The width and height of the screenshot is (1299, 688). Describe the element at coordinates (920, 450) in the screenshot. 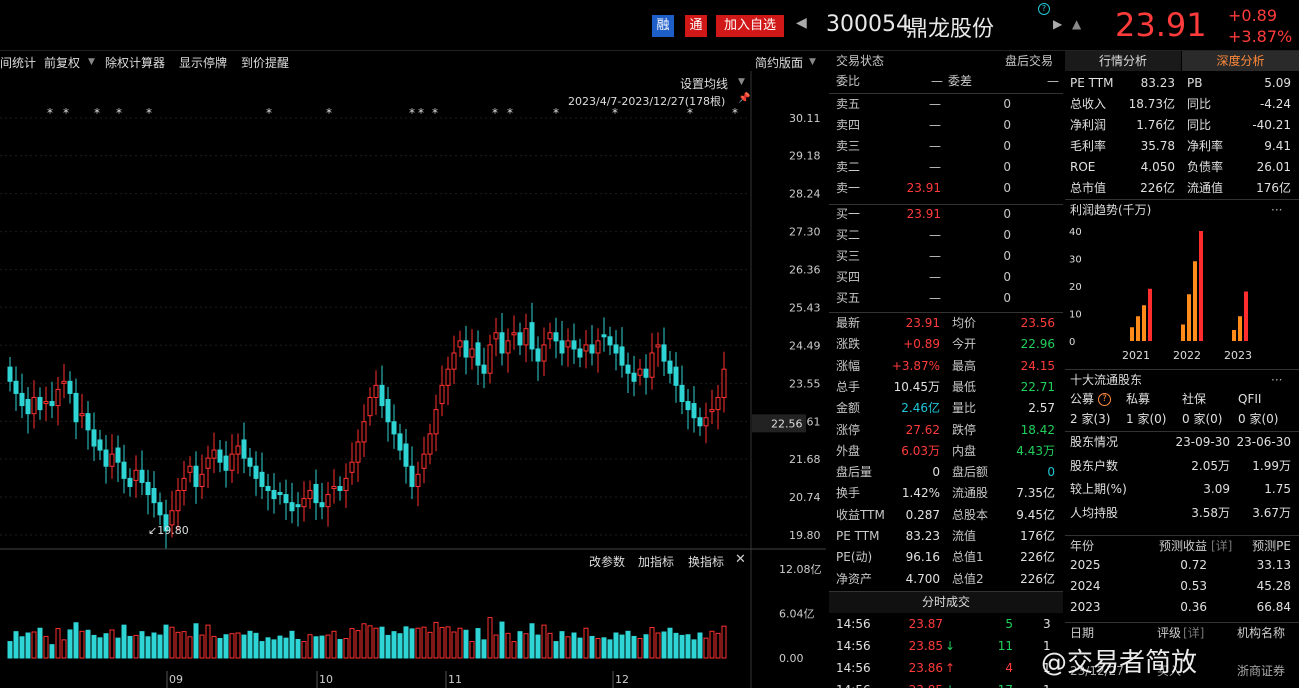

I see `stat-value: 6.03万` at that location.